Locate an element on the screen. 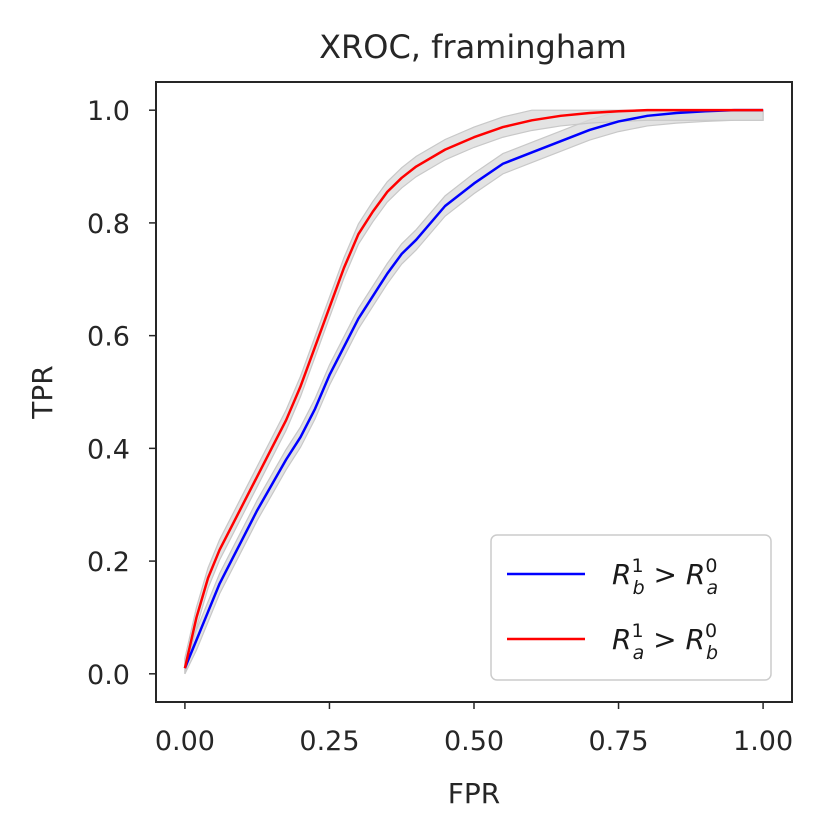 The image size is (832, 840). y-axis-label: TPR is located at coordinates (42, 392).